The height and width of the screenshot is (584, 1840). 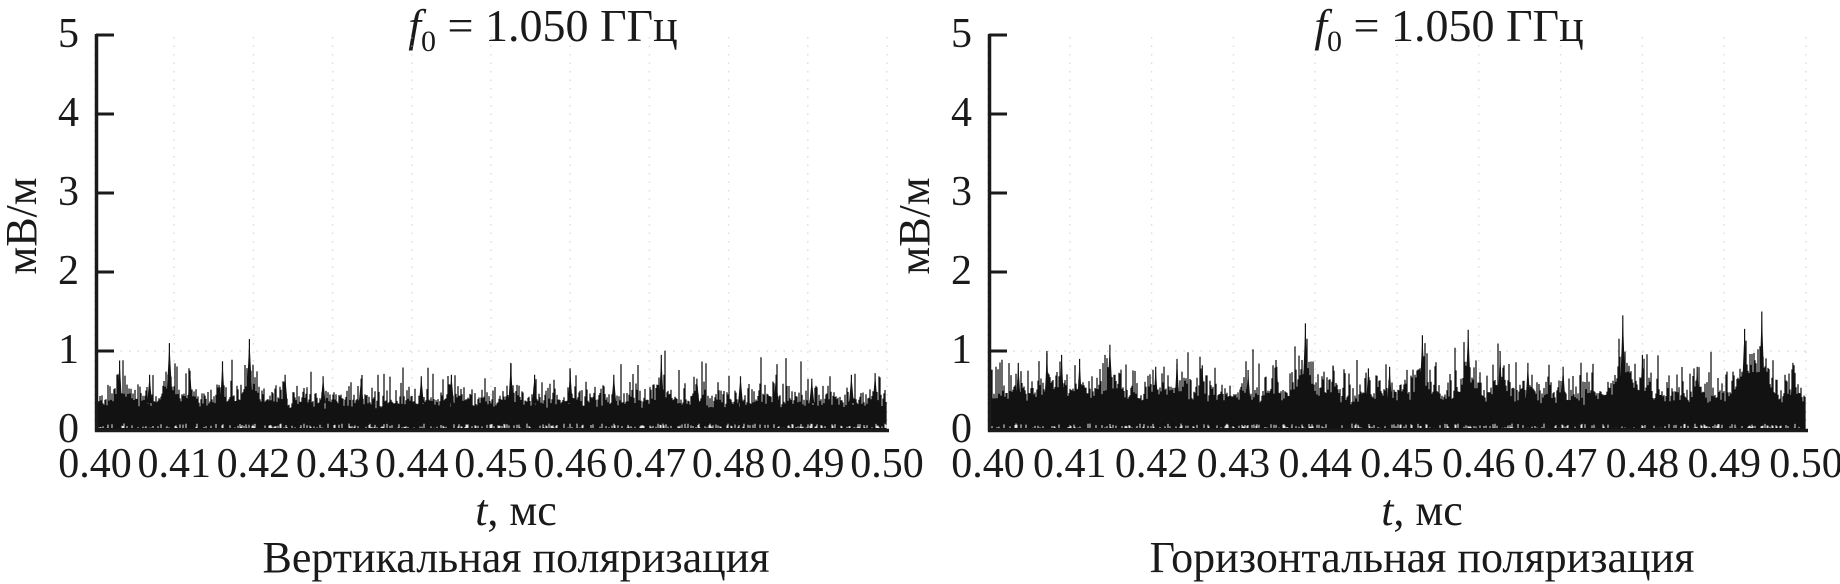 What do you see at coordinates (1422, 557) in the screenshot?
I see `caption-horizontal-polarization: Горизонтальная поляризация` at bounding box center [1422, 557].